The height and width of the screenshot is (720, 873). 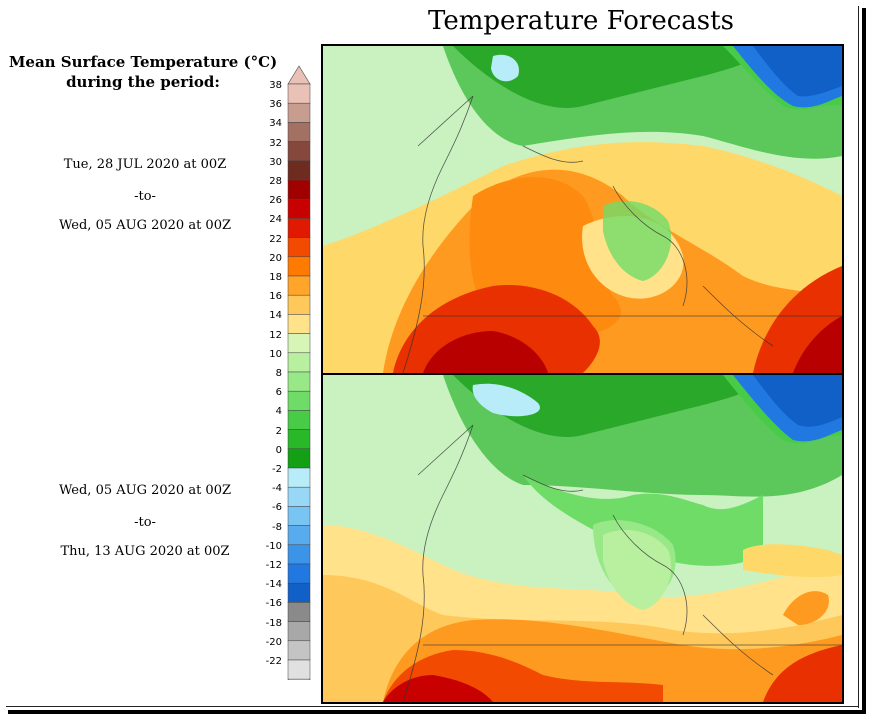 What do you see at coordinates (275, 143) in the screenshot?
I see `colorbar-tick-label: 32` at bounding box center [275, 143].